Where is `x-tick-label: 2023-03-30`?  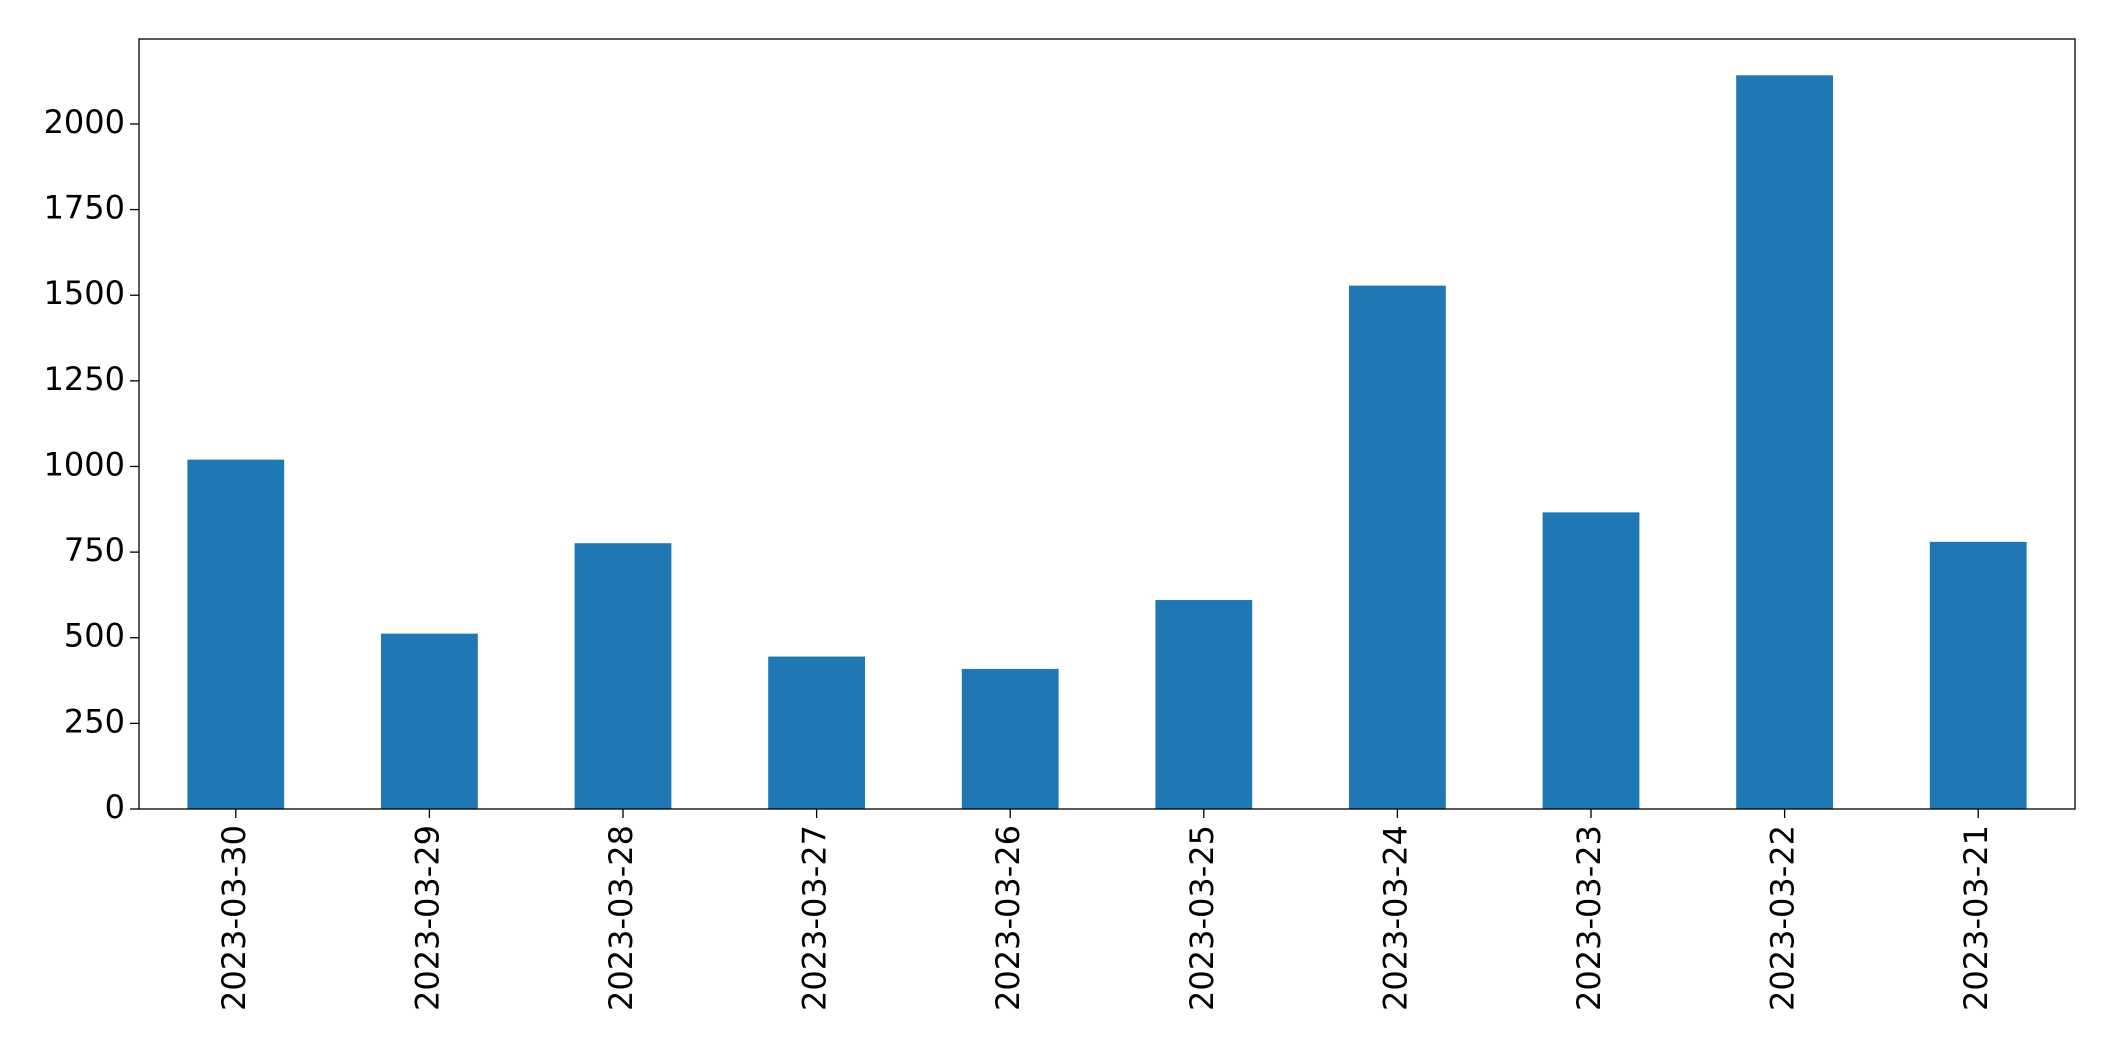
x-tick-label: 2023-03-30 is located at coordinates (234, 918).